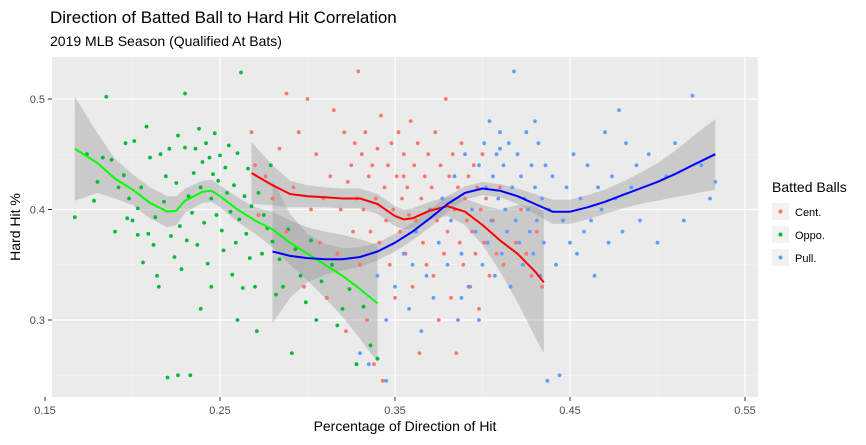 This screenshot has height=445, width=866. I want to click on y-axis-label: Hard Hit %, so click(15, 227).